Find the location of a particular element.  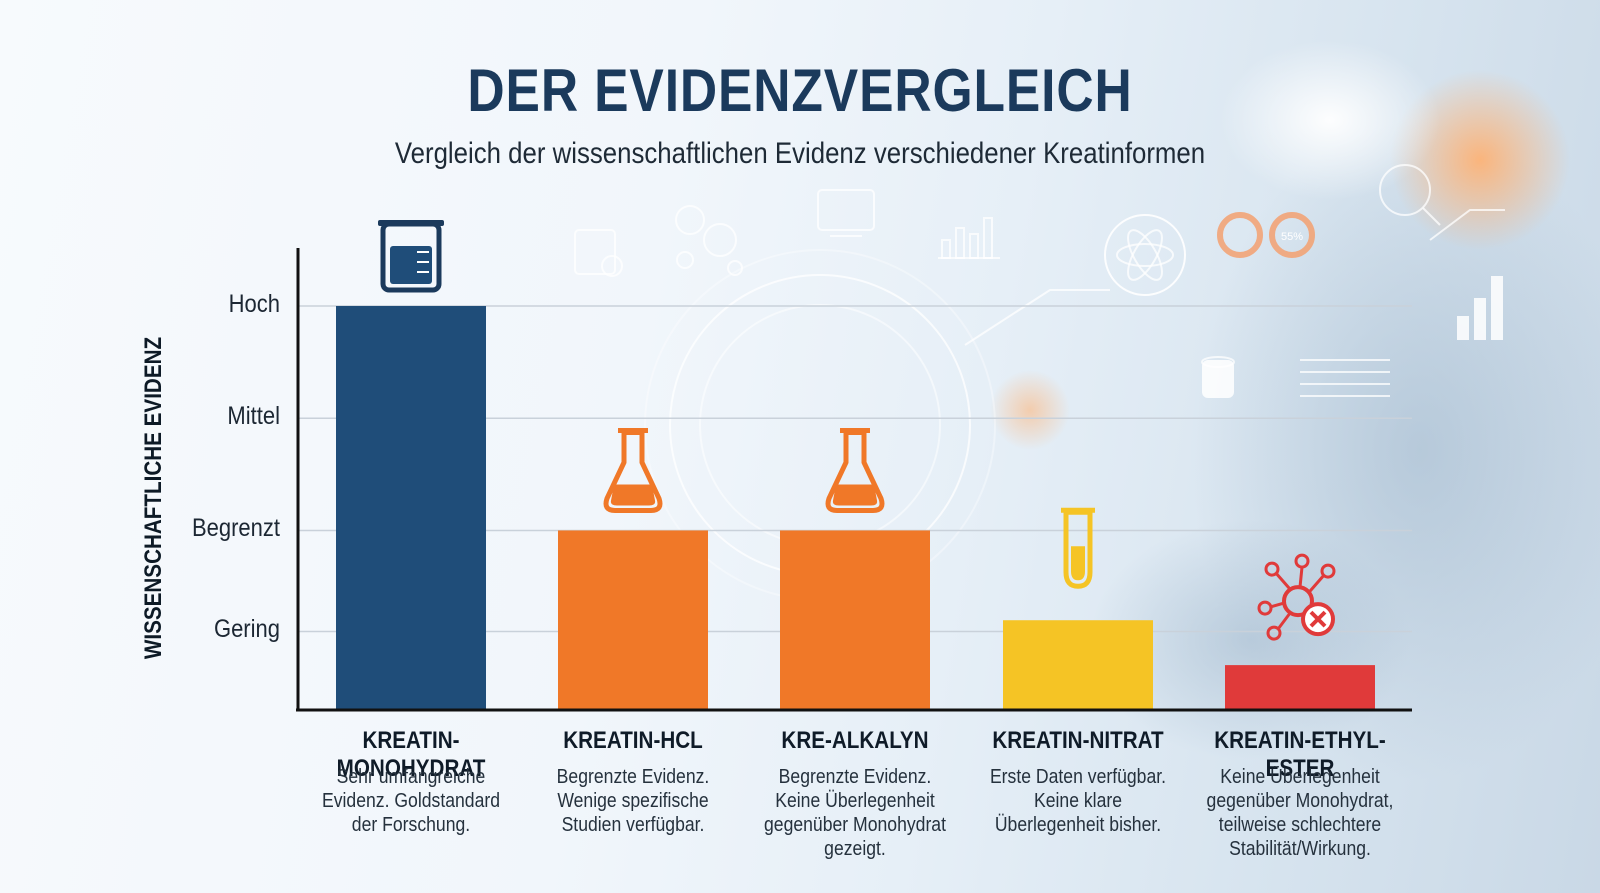

description-line: teilweise schlechtere is located at coordinates (1300, 825).